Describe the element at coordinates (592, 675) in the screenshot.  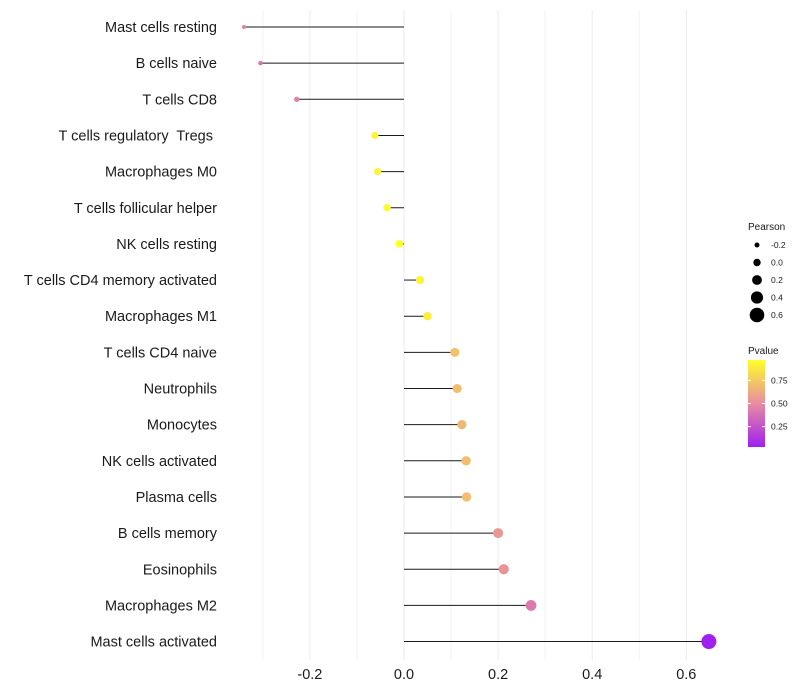
I see `x-tick-label: 0.4` at that location.